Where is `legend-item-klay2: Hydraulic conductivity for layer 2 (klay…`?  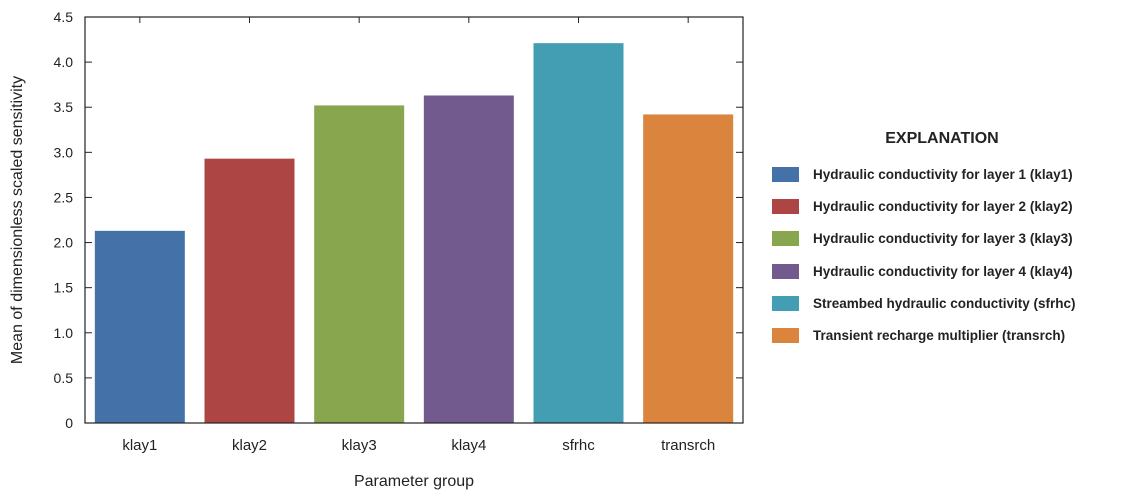 legend-item-klay2: Hydraulic conductivity for layer 2 (klay… is located at coordinates (947, 206).